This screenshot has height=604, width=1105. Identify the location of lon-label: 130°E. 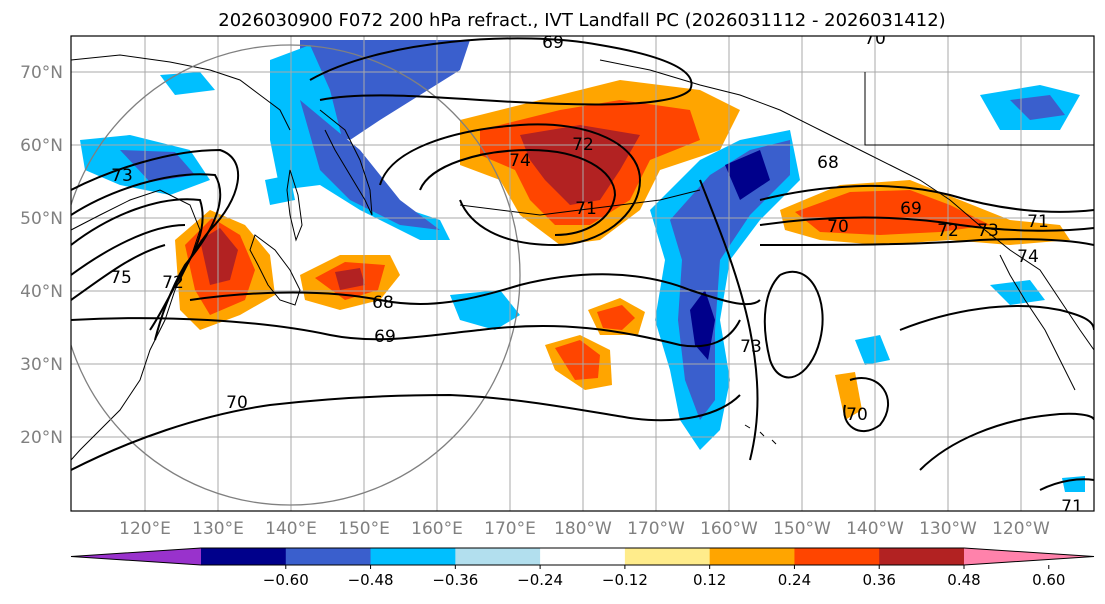
(218, 529).